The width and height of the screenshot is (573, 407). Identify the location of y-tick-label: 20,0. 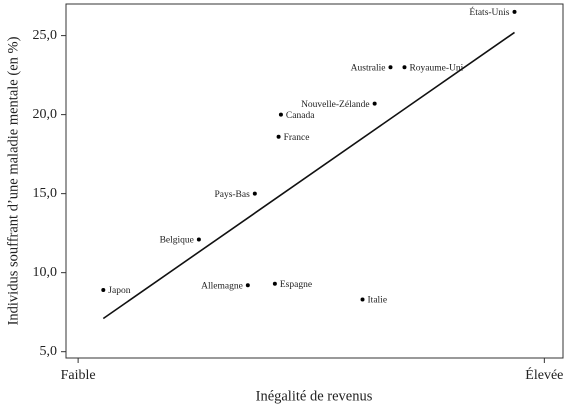
(45, 114).